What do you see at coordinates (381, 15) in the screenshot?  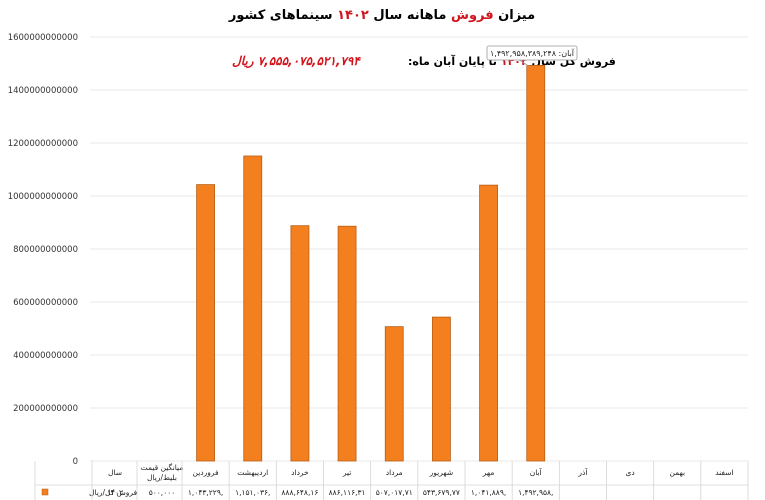 I see `chart-title: میزان فروش ماهانه سال ۱۴۰۲ سینماهای کشور` at bounding box center [381, 15].